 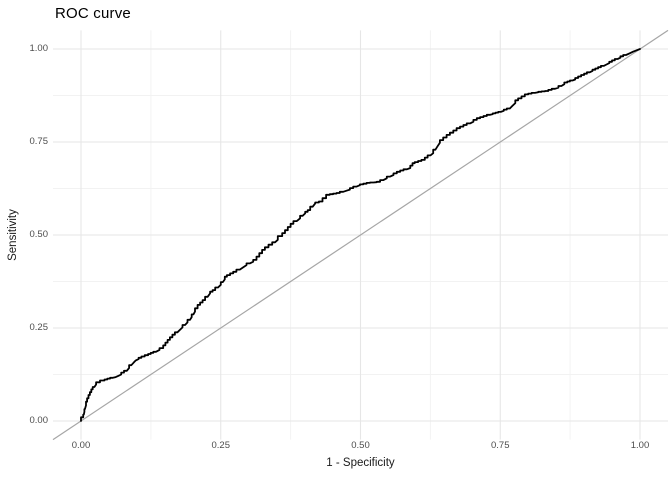 What do you see at coordinates (500, 445) in the screenshot?
I see `x-tick-label: 0.75` at bounding box center [500, 445].